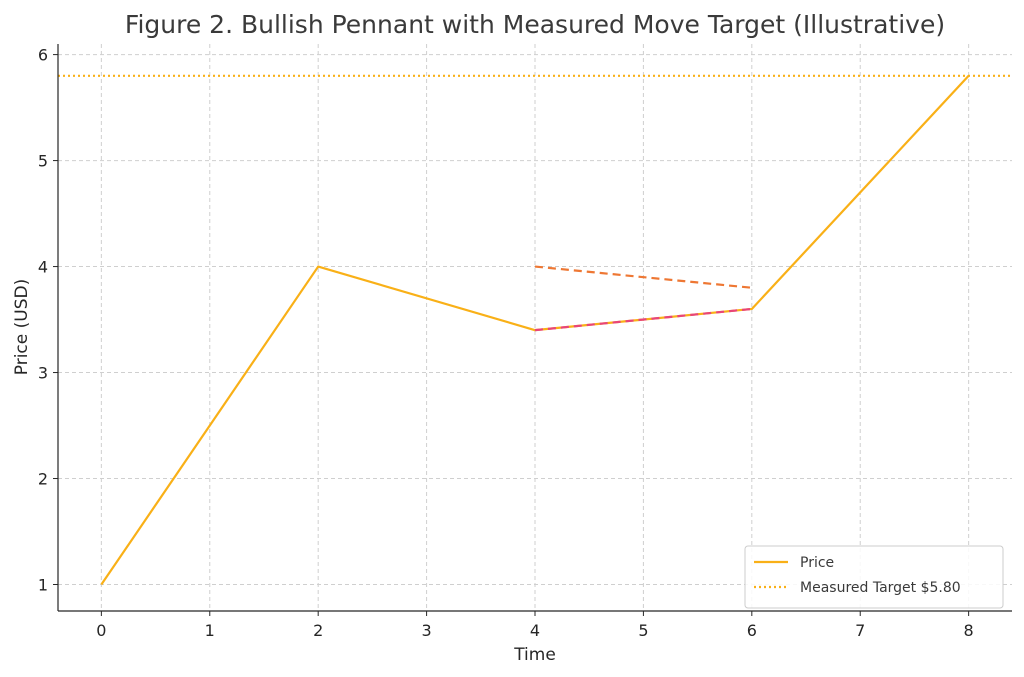 The width and height of the screenshot is (1024, 677). Describe the element at coordinates (210, 630) in the screenshot. I see `x-tick-label: 1` at that location.